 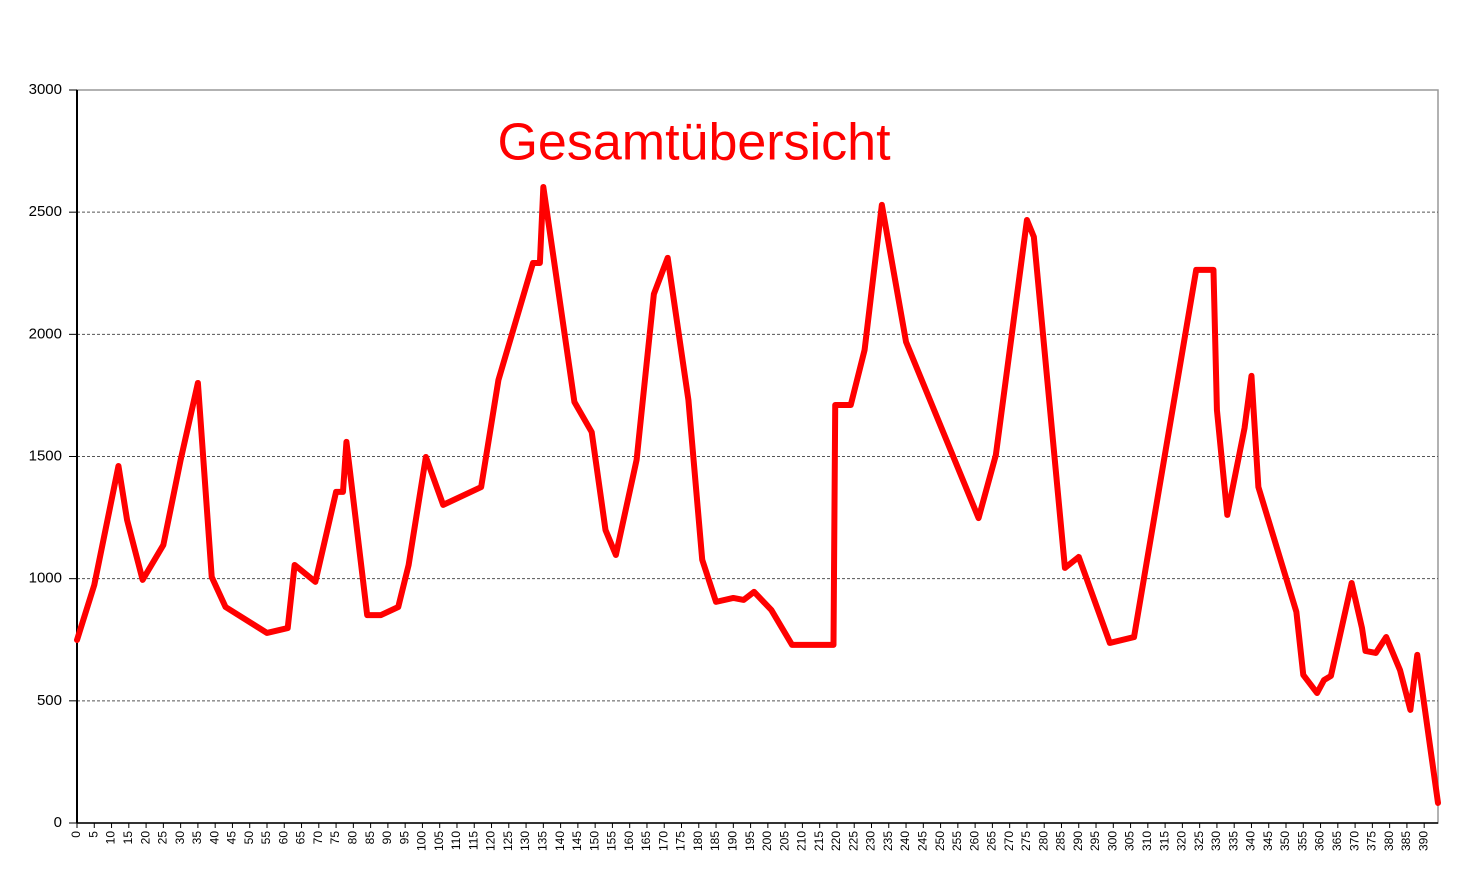 What do you see at coordinates (128, 838) in the screenshot?
I see `x-tick-label: 15` at bounding box center [128, 838].